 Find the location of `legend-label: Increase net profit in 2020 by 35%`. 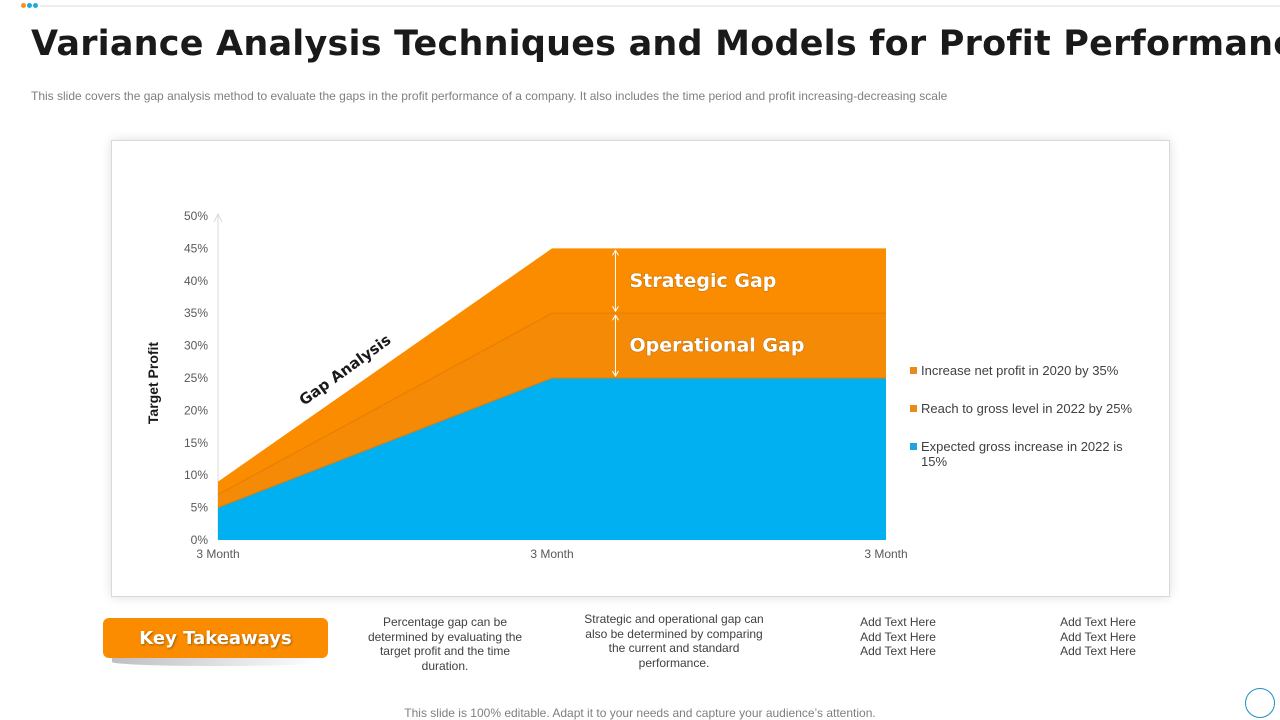

legend-label: Increase net profit in 2020 by 35% is located at coordinates (1020, 370).